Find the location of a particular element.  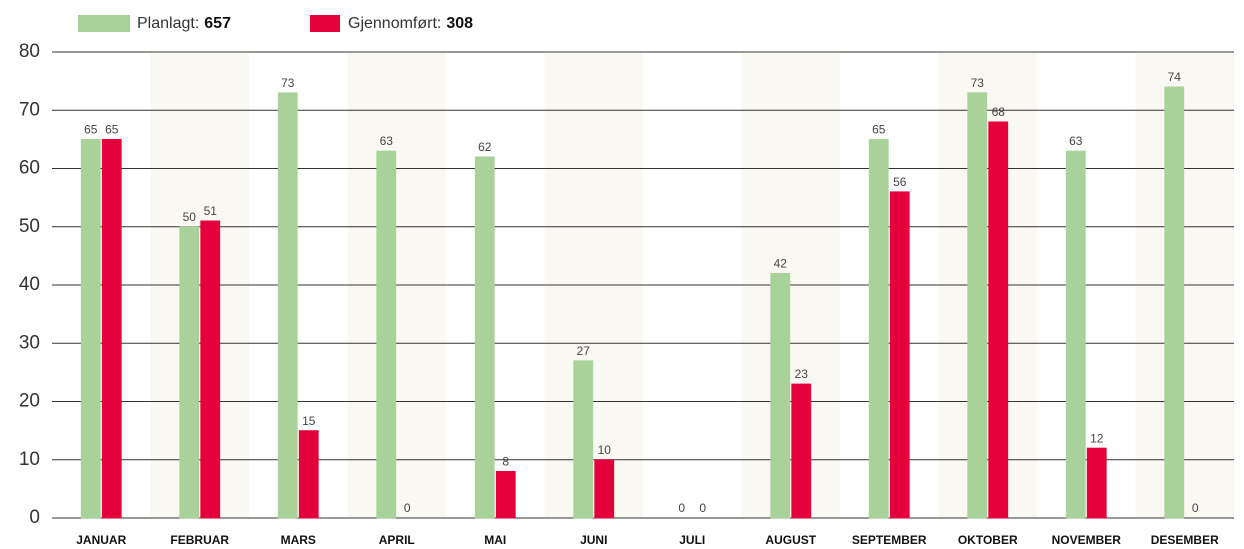

y-tick-label: 0 is located at coordinates (34, 517).